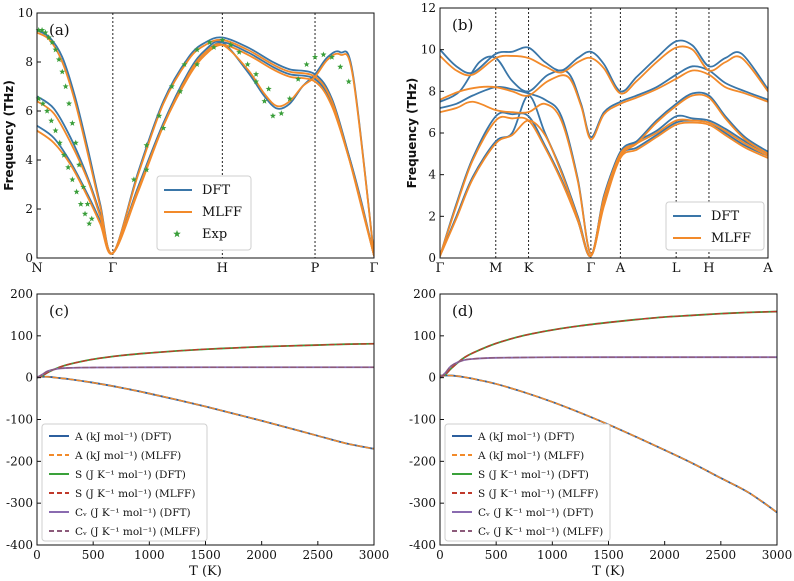 Image resolution: width=794 pixels, height=581 pixels. What do you see at coordinates (604, 66) in the screenshot?
I see `series-line-dft` at bounding box center [604, 66].